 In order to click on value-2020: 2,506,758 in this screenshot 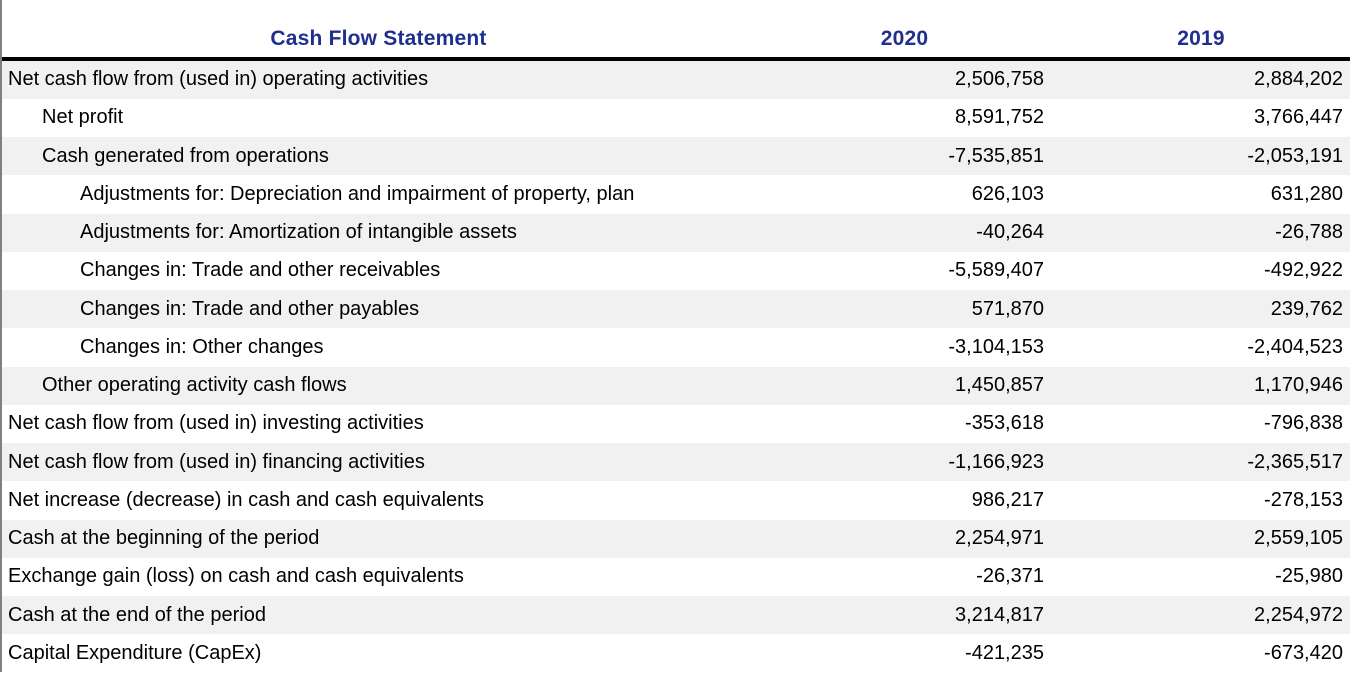, I will do `click(999, 79)`.